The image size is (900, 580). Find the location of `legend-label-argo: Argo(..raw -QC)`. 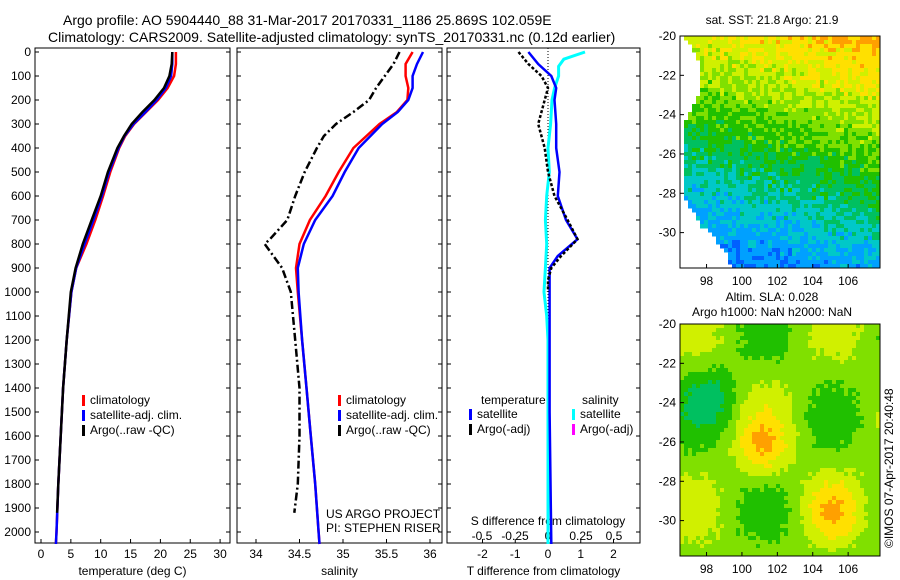

legend-label-argo: Argo(..raw -QC) is located at coordinates (132, 430).